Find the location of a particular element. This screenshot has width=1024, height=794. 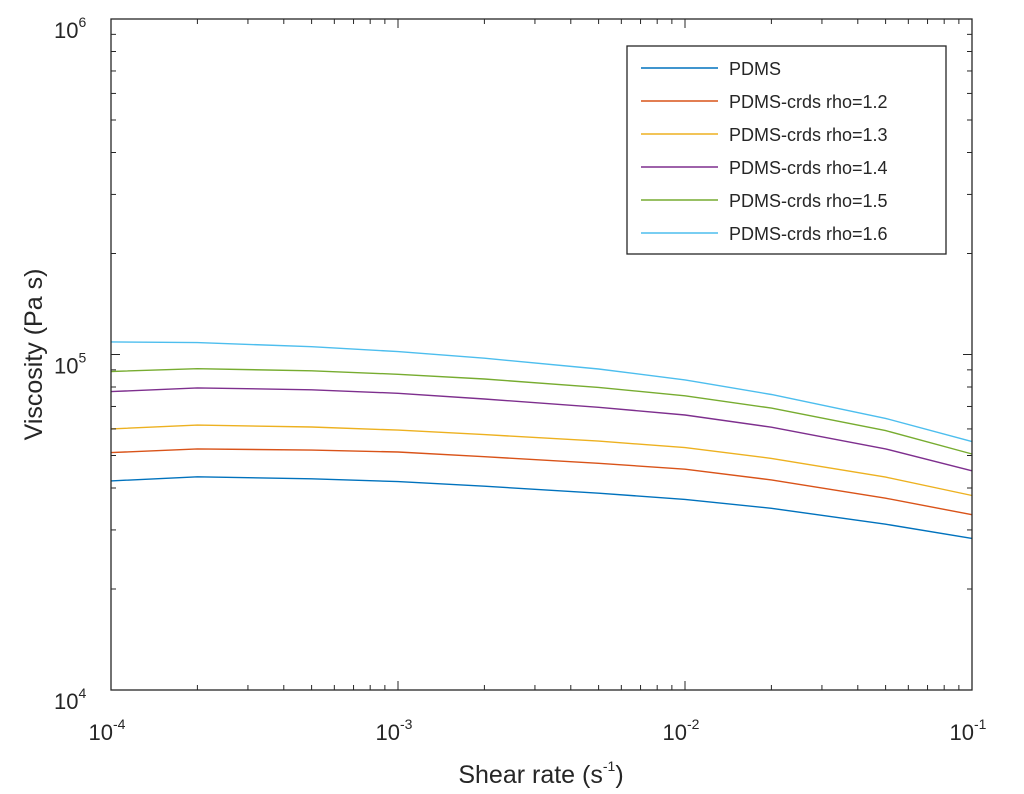

y-tick-label: 10⁴ is located at coordinates (70, 699).